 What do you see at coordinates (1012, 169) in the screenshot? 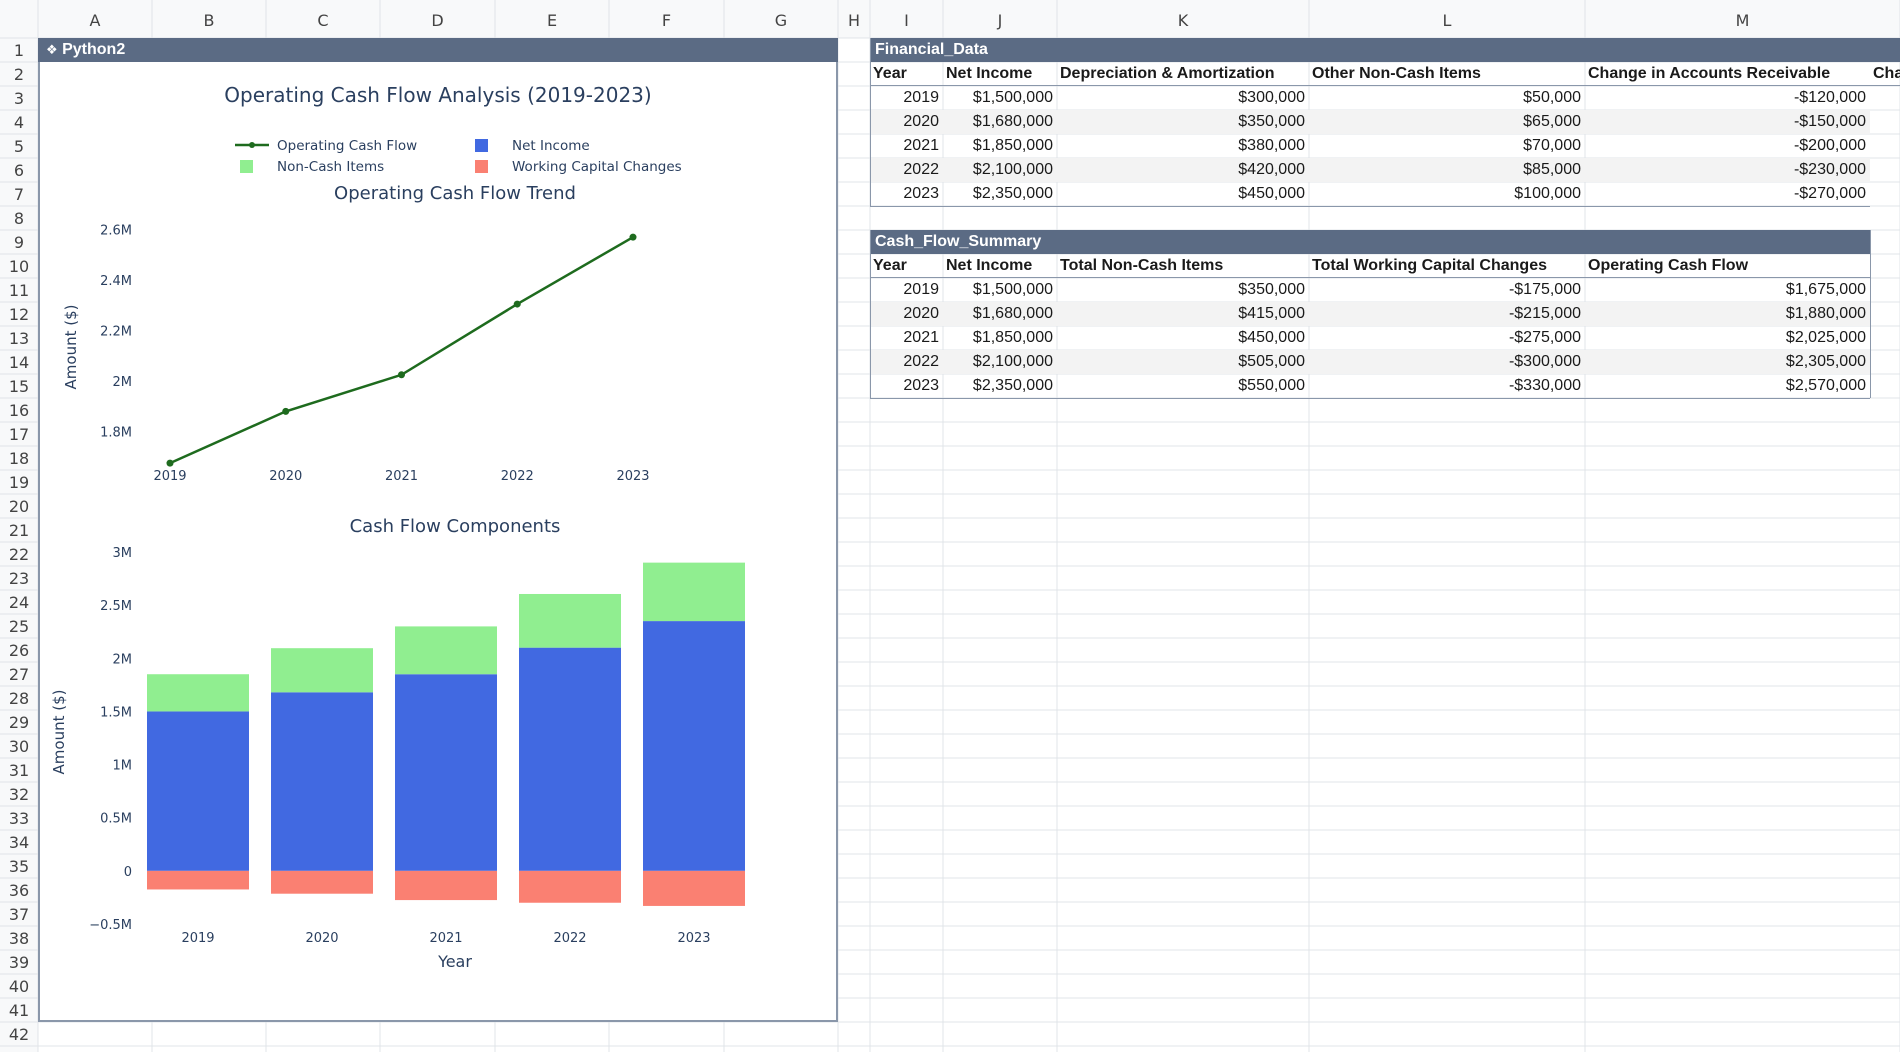
I see `financial-data-cell: $2,100,000` at bounding box center [1012, 169].